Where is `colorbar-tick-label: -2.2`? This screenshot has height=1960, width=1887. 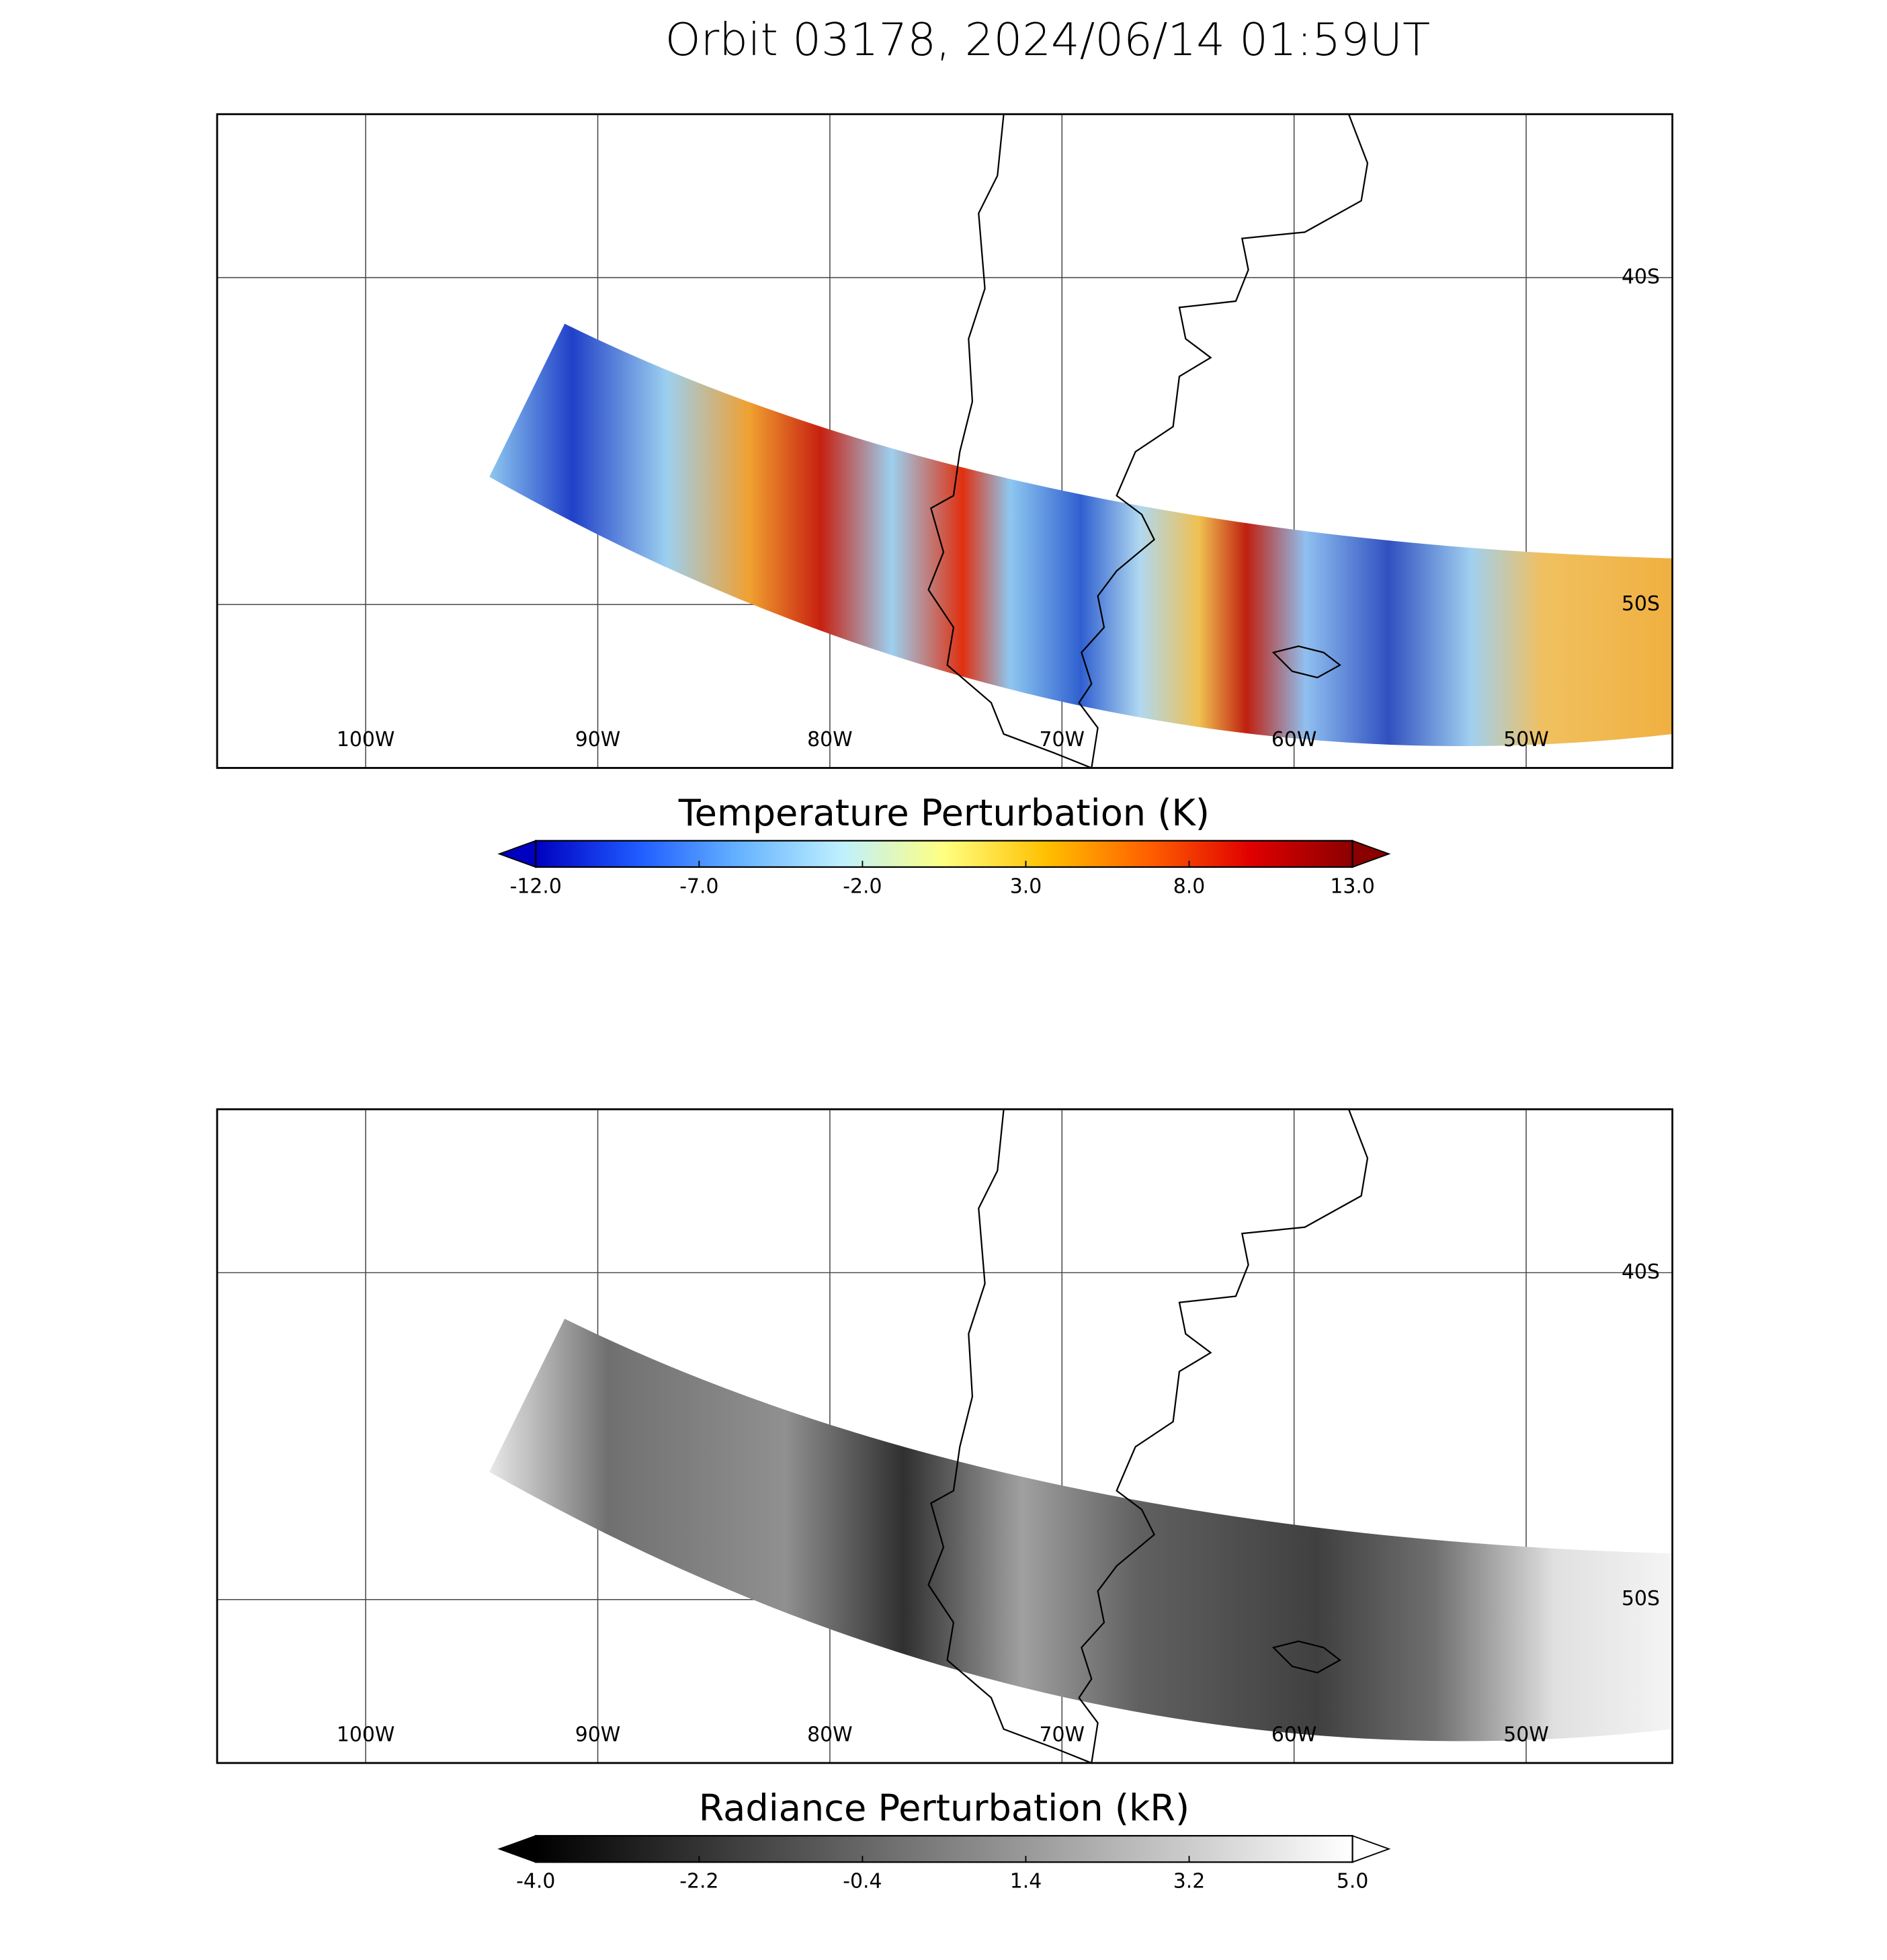
colorbar-tick-label: -2.2 is located at coordinates (698, 1882).